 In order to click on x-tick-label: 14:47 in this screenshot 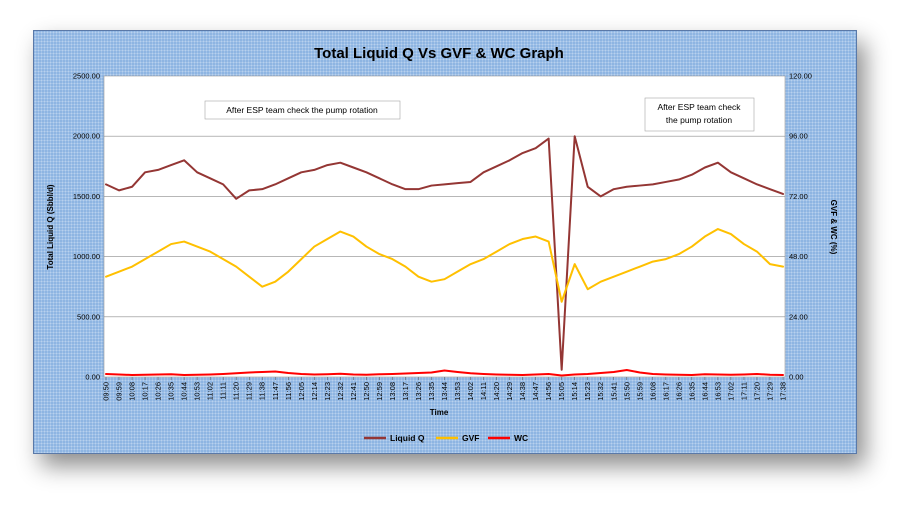, I will do `click(535, 391)`.